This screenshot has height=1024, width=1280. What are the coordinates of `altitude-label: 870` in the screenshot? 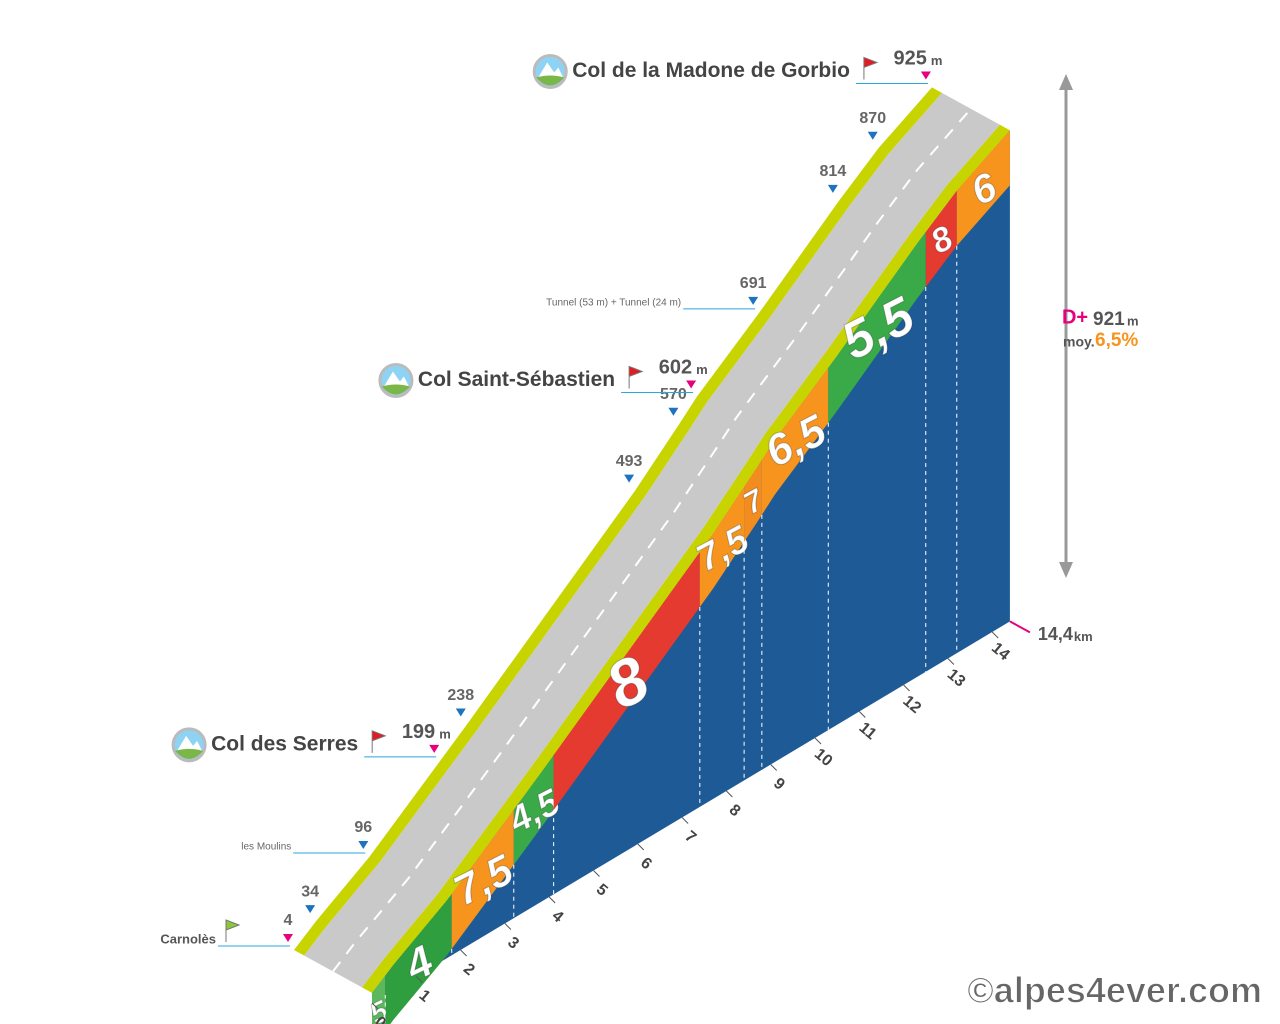 It's located at (872, 118).